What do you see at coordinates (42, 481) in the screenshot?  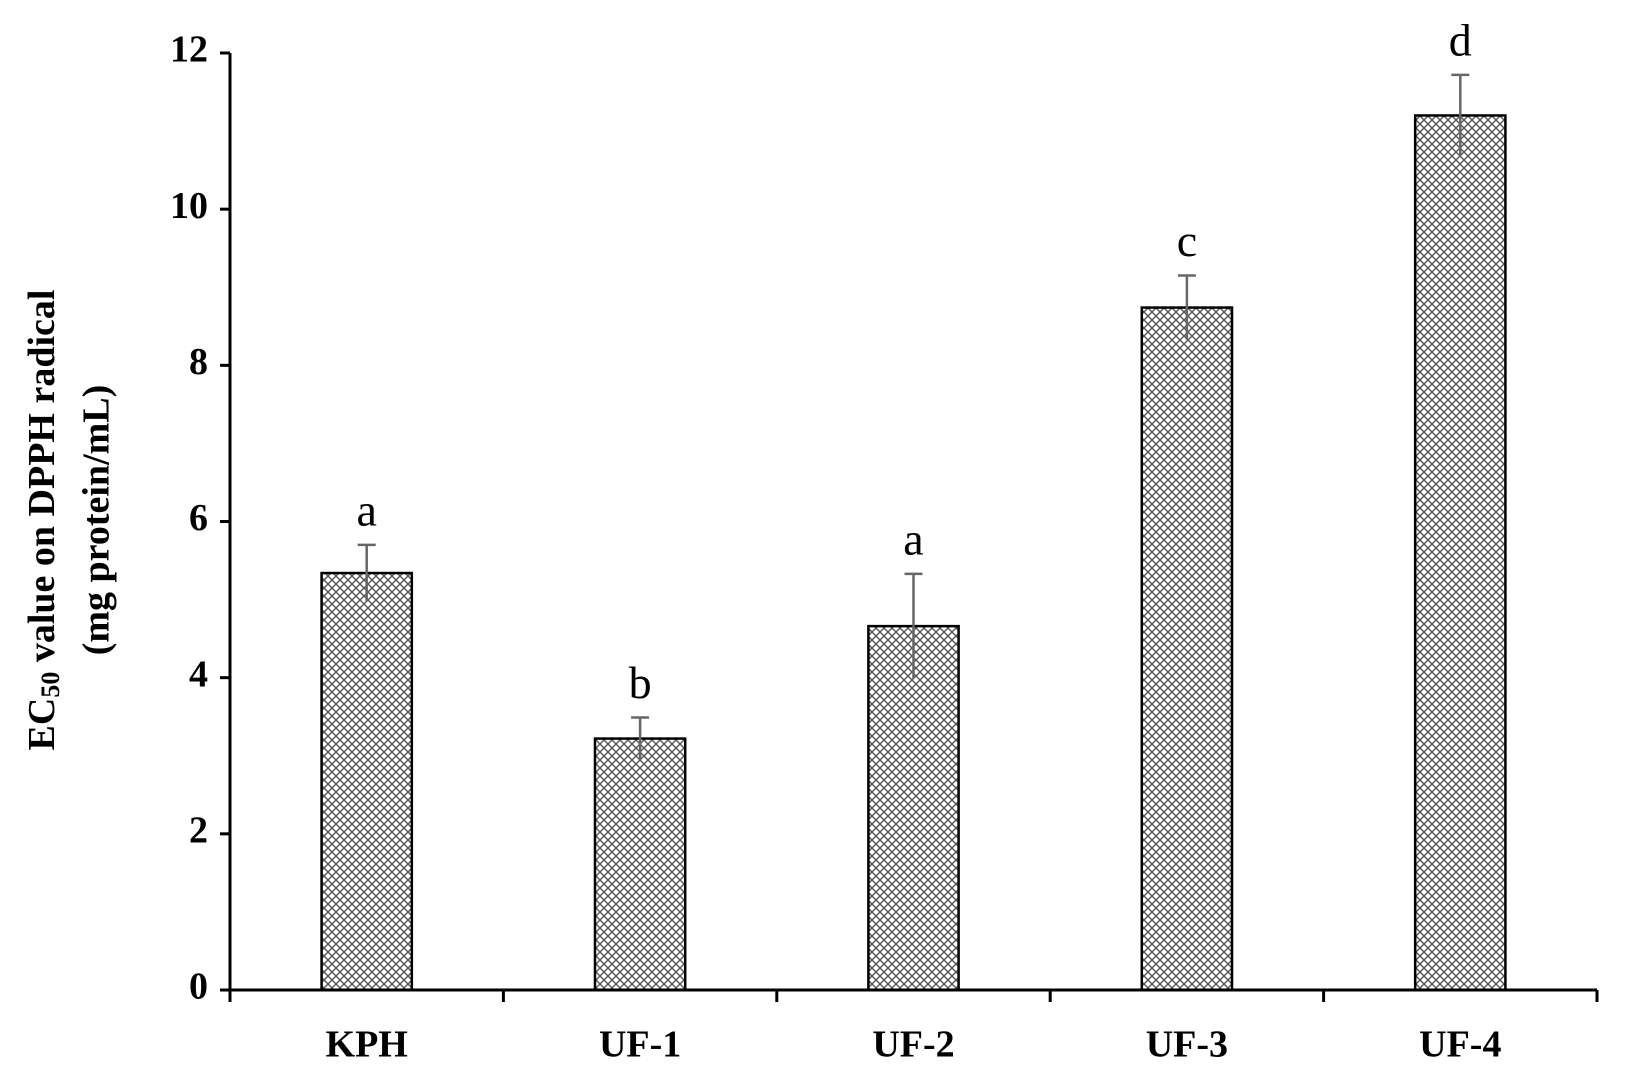 I see `y-label-rest: value on DPPH radical` at bounding box center [42, 481].